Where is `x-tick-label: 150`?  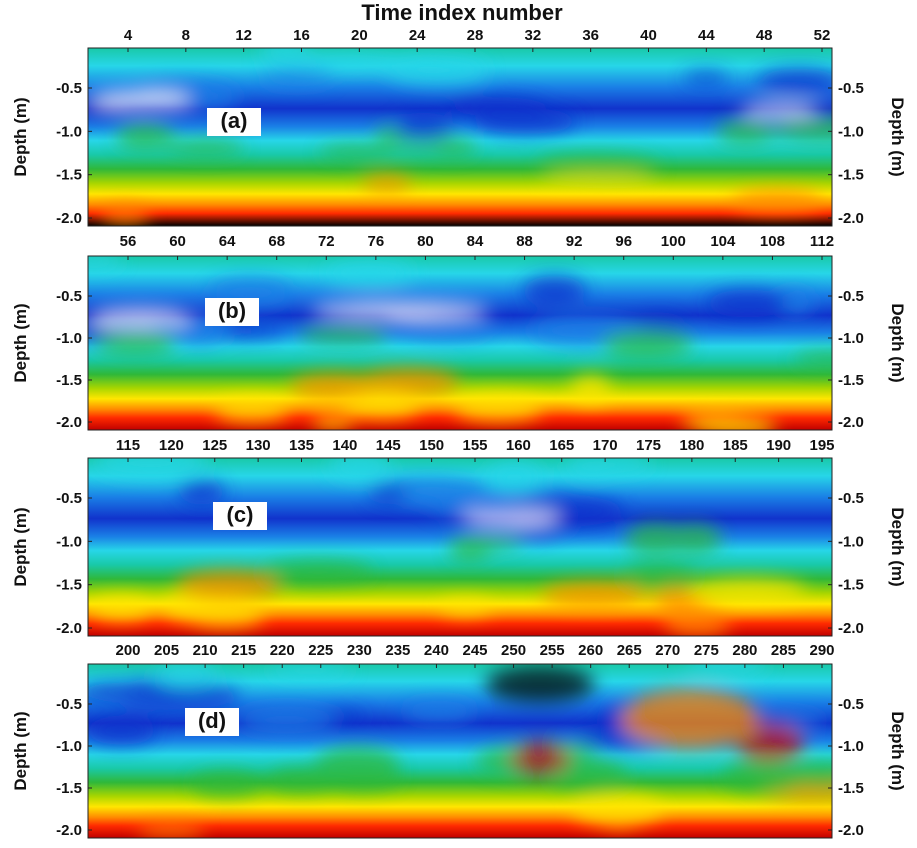 x-tick-label: 150 is located at coordinates (431, 445).